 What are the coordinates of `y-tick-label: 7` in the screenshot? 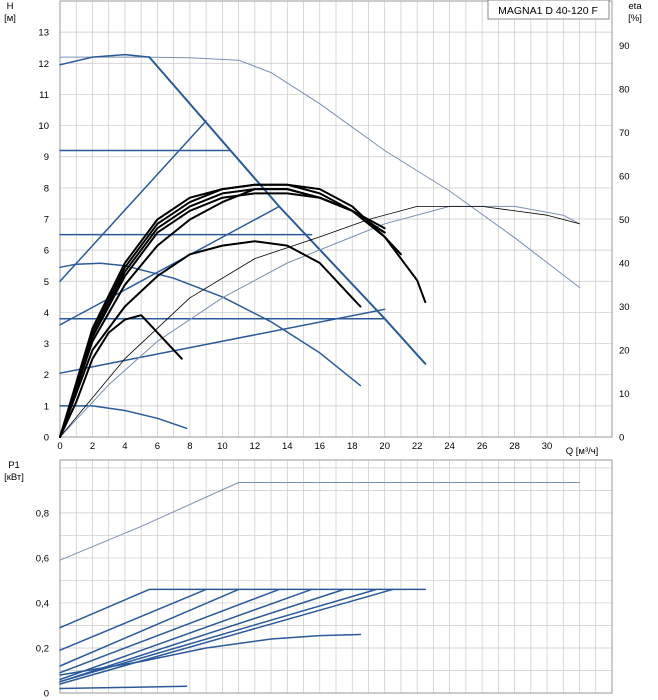 It's located at (46, 220).